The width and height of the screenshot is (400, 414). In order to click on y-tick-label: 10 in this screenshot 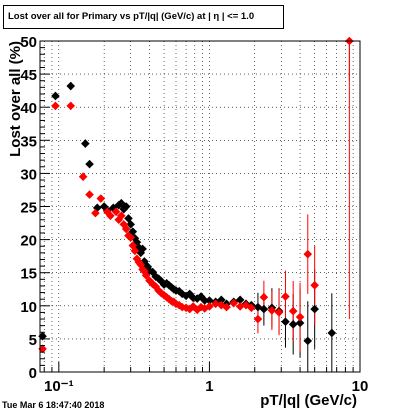, I will do `click(28, 307)`.